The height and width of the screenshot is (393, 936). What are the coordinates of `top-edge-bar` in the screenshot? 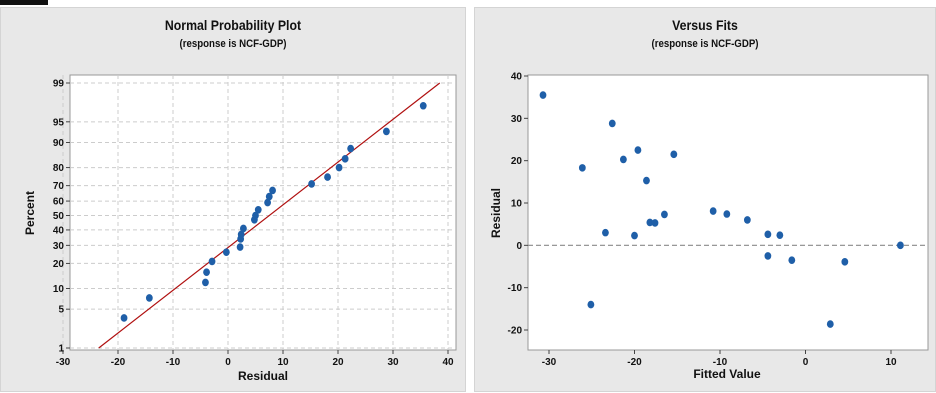 It's located at (24, 2).